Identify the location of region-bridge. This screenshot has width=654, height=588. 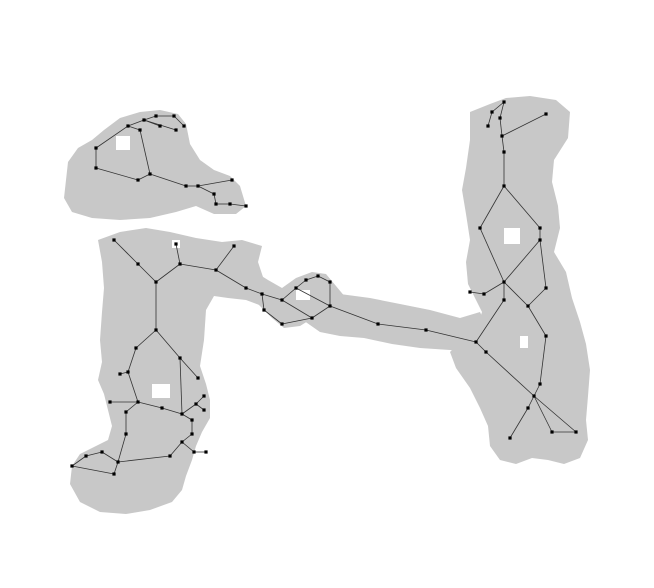
(394, 323).